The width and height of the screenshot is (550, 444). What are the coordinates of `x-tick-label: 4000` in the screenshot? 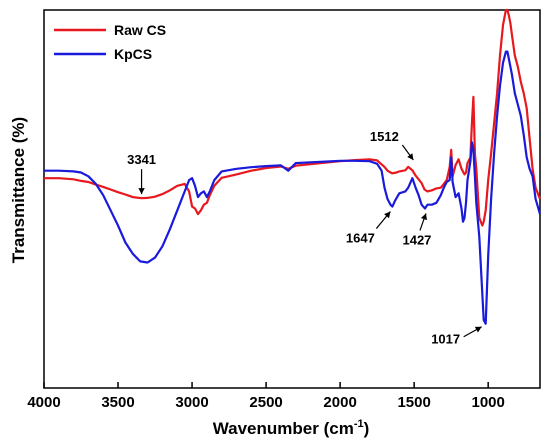 It's located at (43, 402).